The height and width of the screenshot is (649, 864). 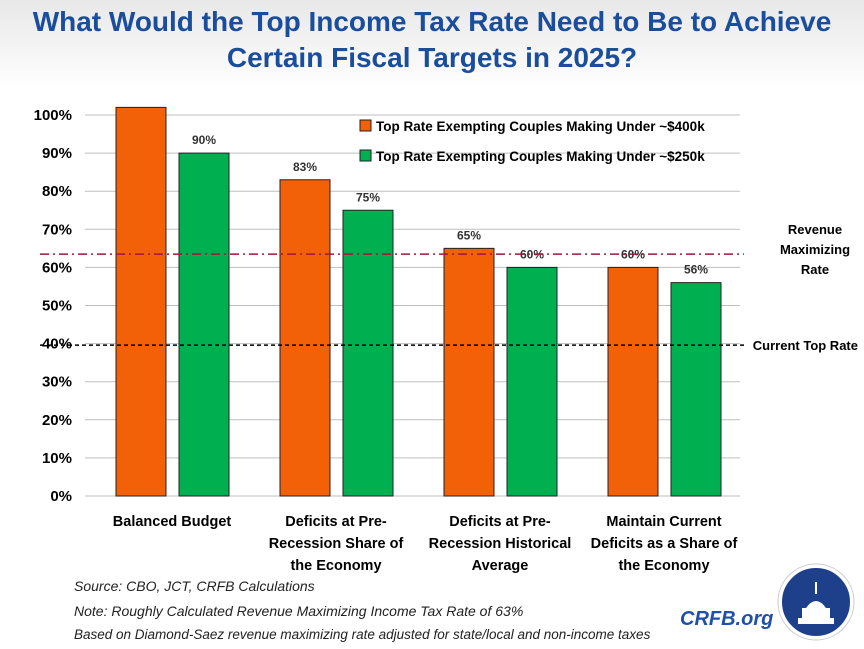 What do you see at coordinates (500, 566) in the screenshot?
I see `x-tick-label: Average` at bounding box center [500, 566].